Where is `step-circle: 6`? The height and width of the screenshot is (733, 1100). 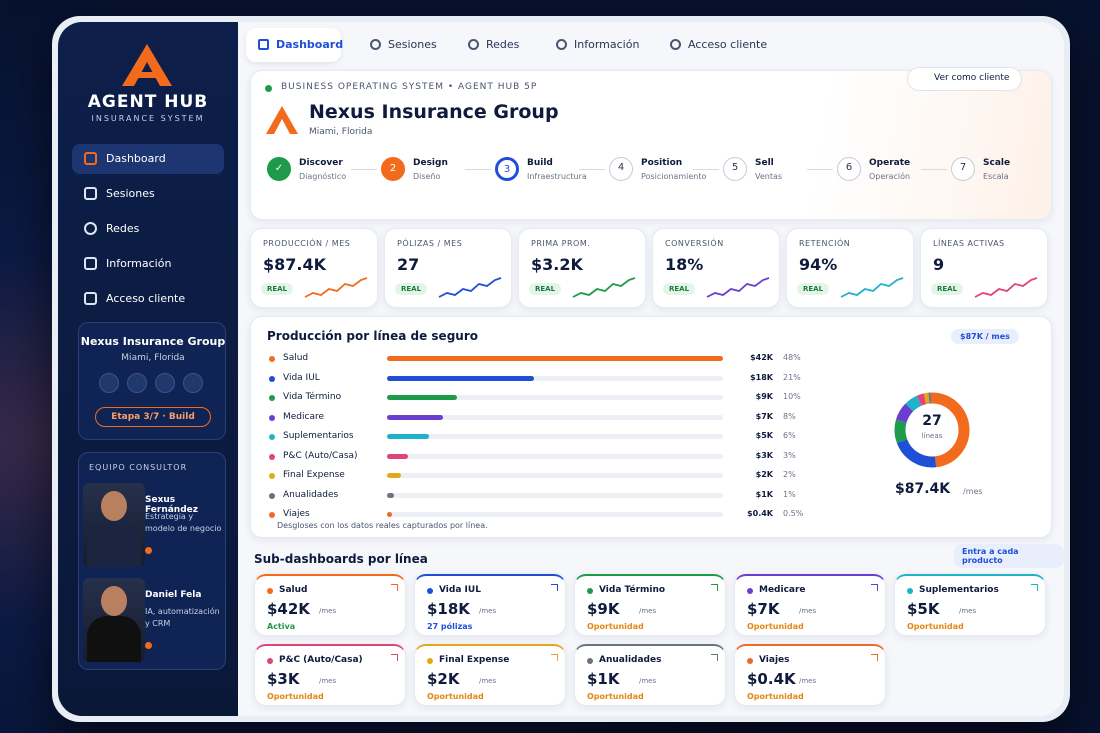
step-circle: 6 is located at coordinates (849, 169).